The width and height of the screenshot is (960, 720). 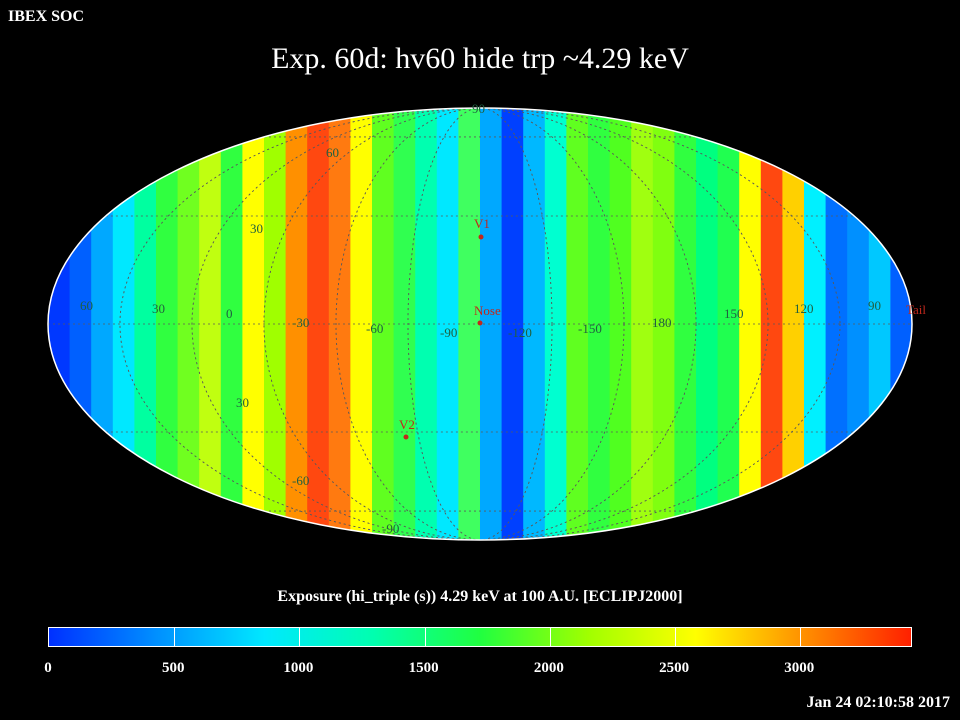 What do you see at coordinates (916, 309) in the screenshot?
I see `tail-label: Tail` at bounding box center [916, 309].